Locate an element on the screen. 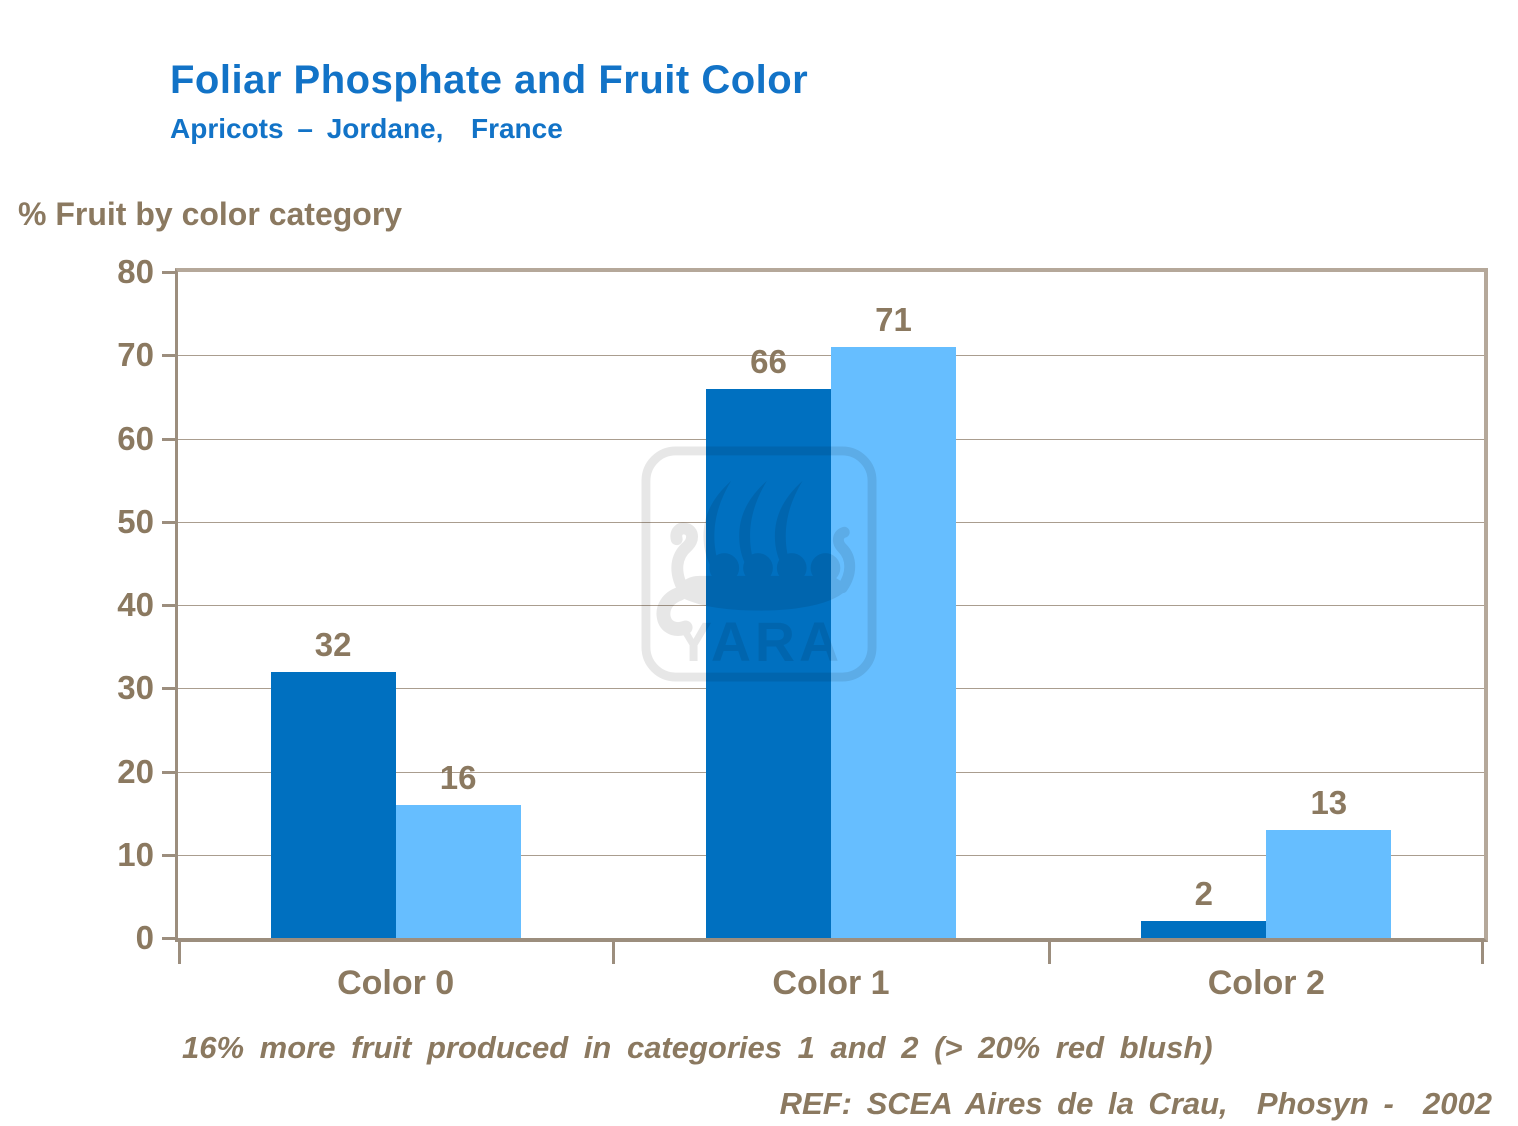  bar-value-label: 66 is located at coordinates (768, 361).